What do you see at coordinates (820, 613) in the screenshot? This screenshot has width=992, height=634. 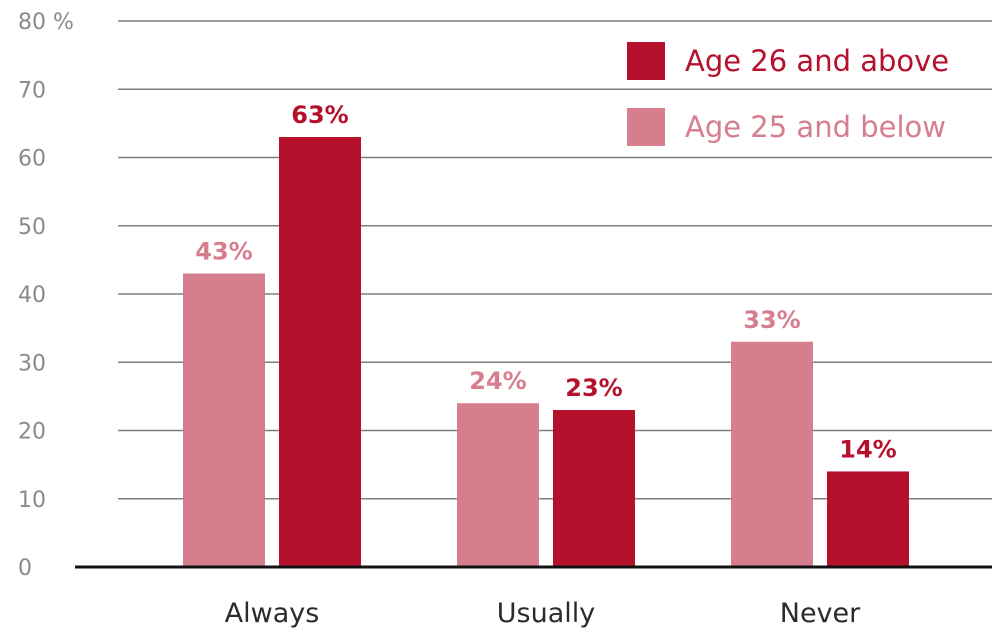 I see `x-tick-label: Never` at bounding box center [820, 613].